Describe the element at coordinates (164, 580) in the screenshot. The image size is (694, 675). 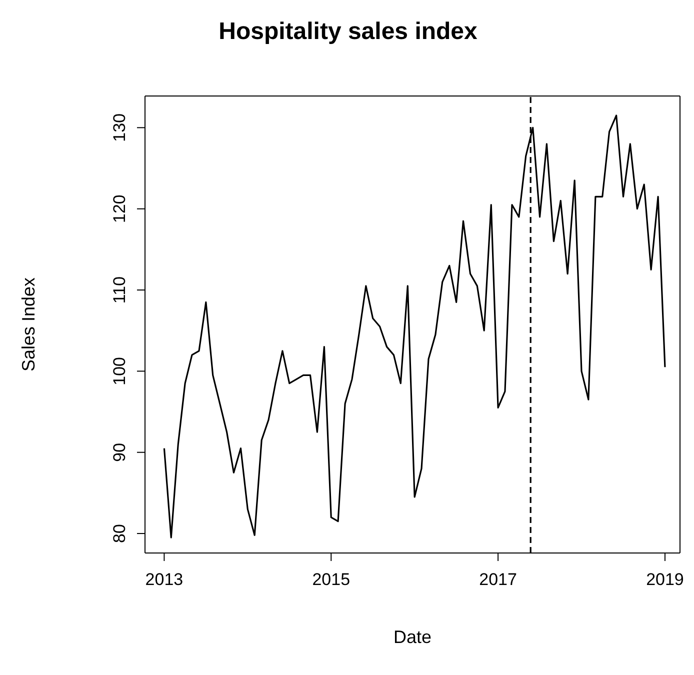
I see `x-tick-label: 2013` at that location.